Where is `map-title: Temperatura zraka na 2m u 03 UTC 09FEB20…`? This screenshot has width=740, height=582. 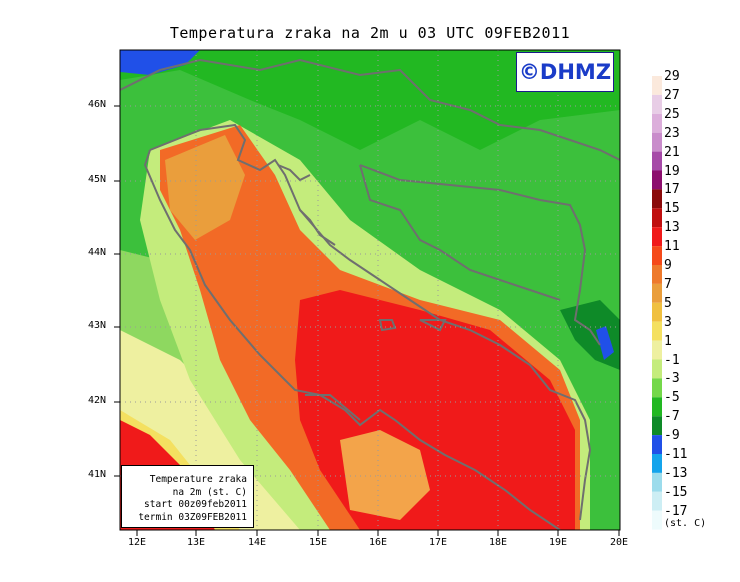
map-title: Temperatura zraka na 2m u 03 UTC 09FEB20… is located at coordinates (370, 33).